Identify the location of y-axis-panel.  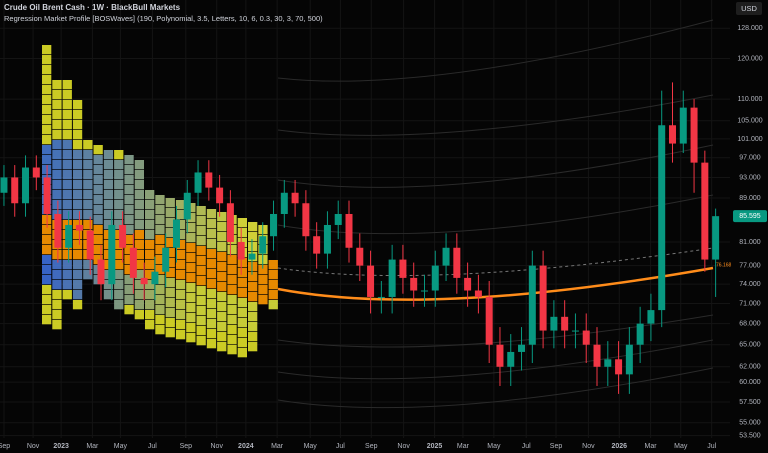
(749, 226).